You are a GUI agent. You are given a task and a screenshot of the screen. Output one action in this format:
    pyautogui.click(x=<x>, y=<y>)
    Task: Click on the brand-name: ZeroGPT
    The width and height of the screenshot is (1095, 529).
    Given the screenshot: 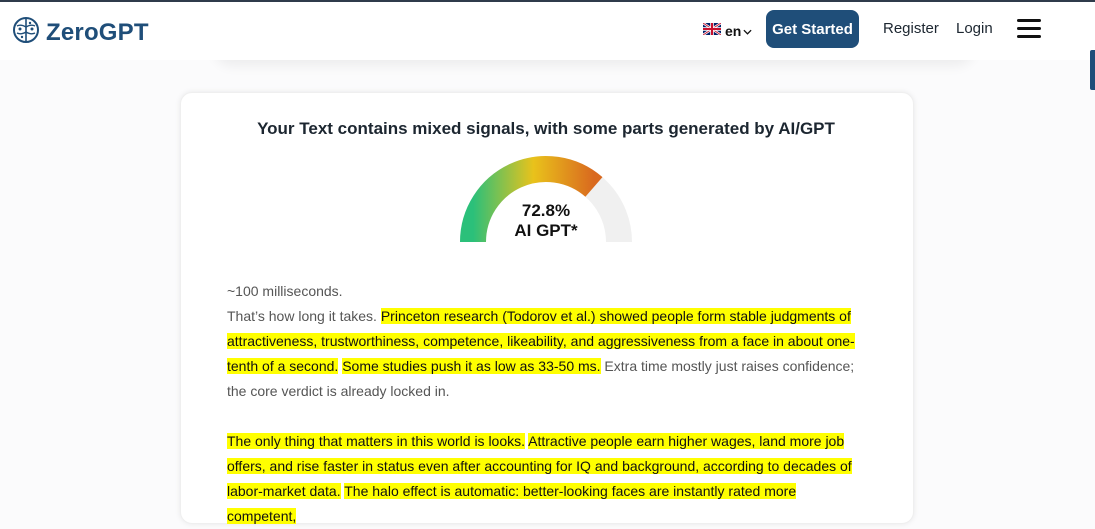 What is the action you would take?
    pyautogui.click(x=97, y=32)
    